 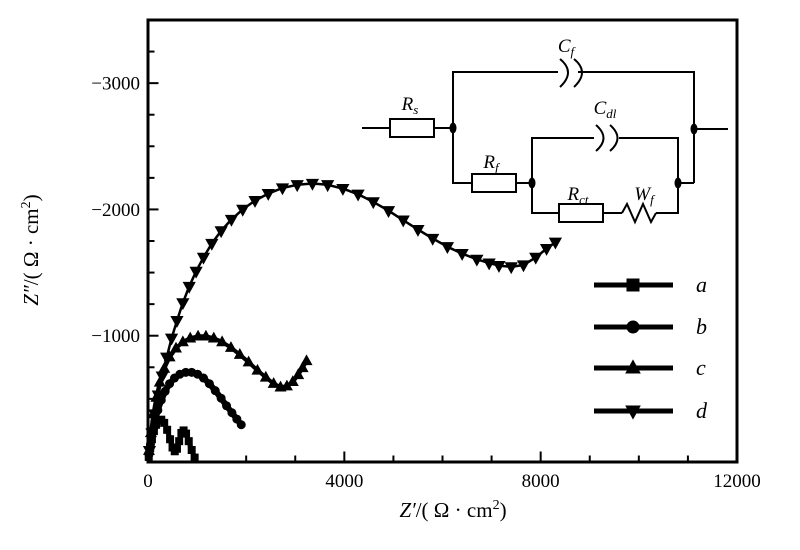 What do you see at coordinates (651, 410) in the screenshot?
I see `legend-item-d: d` at bounding box center [651, 410].